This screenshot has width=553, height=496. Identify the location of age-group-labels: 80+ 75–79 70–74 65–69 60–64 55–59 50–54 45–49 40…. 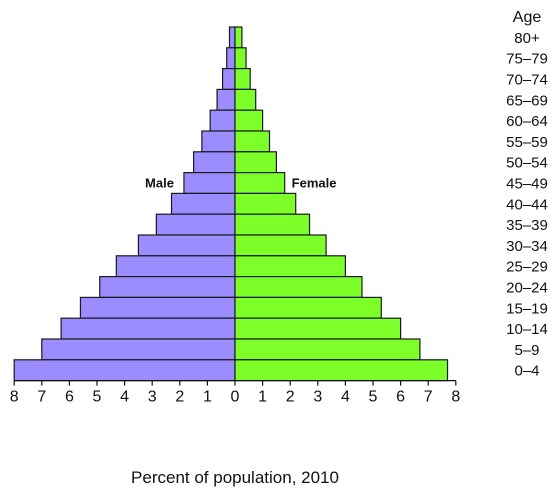
(527, 205).